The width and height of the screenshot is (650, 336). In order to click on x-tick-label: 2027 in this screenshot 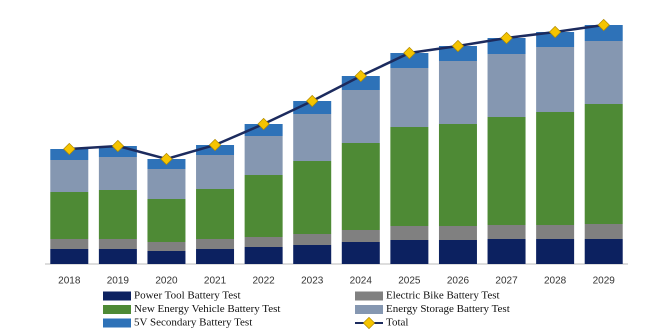, I will do `click(506, 281)`.